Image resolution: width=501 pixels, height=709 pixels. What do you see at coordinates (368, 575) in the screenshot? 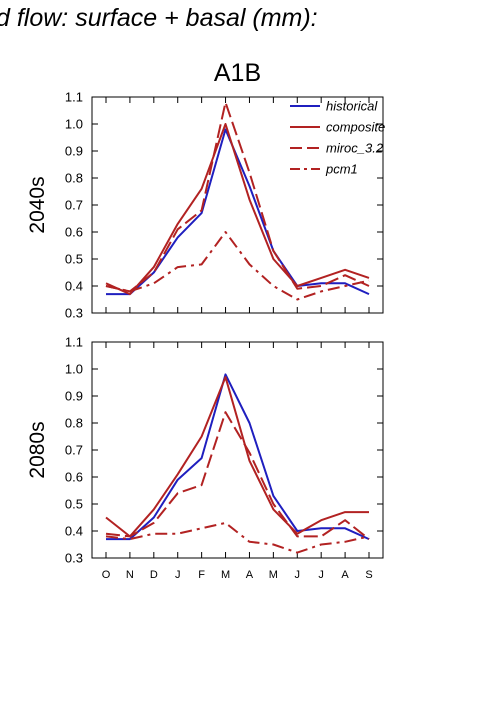
I see `x-tick-label: S` at bounding box center [368, 575].